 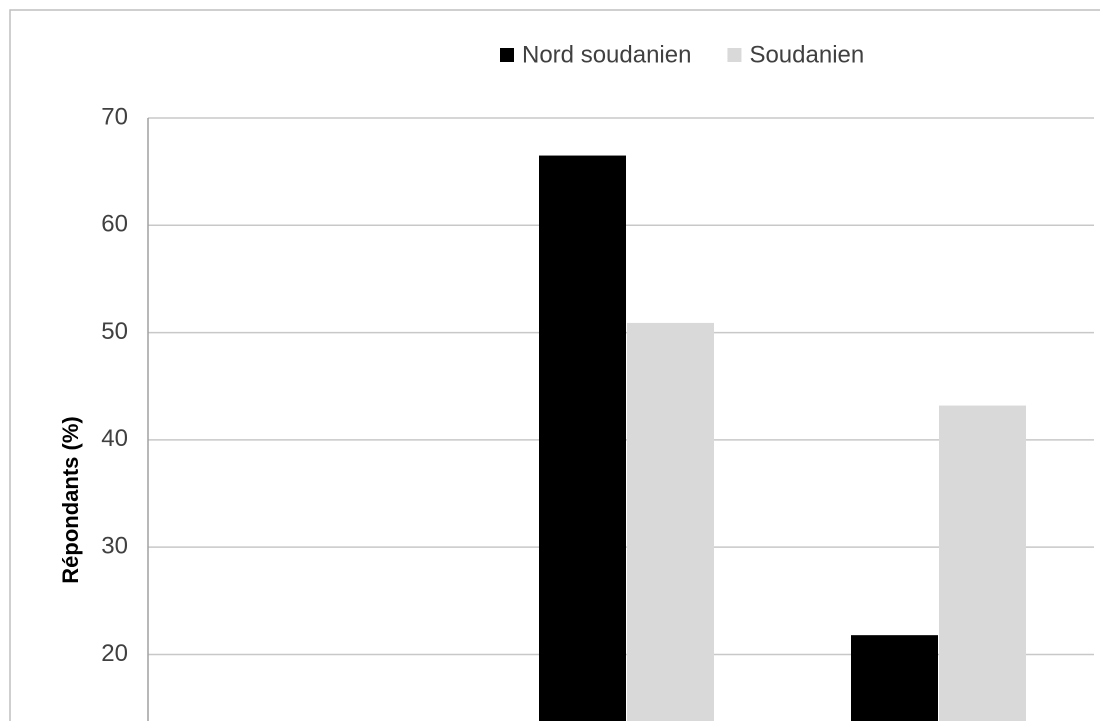 What do you see at coordinates (606, 54) in the screenshot?
I see `legend-label: Nord soudanien` at bounding box center [606, 54].